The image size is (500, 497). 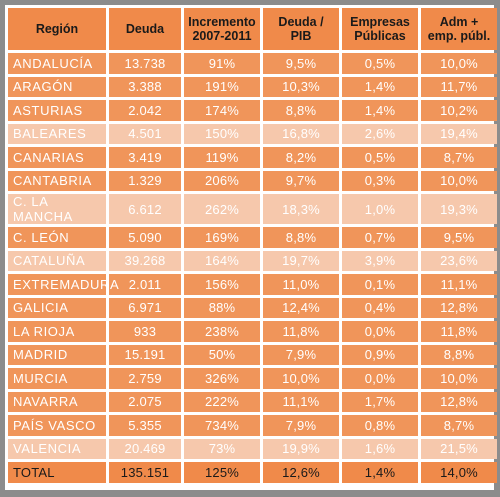 I want to click on cell-deuda: 4.501, so click(x=145, y=133).